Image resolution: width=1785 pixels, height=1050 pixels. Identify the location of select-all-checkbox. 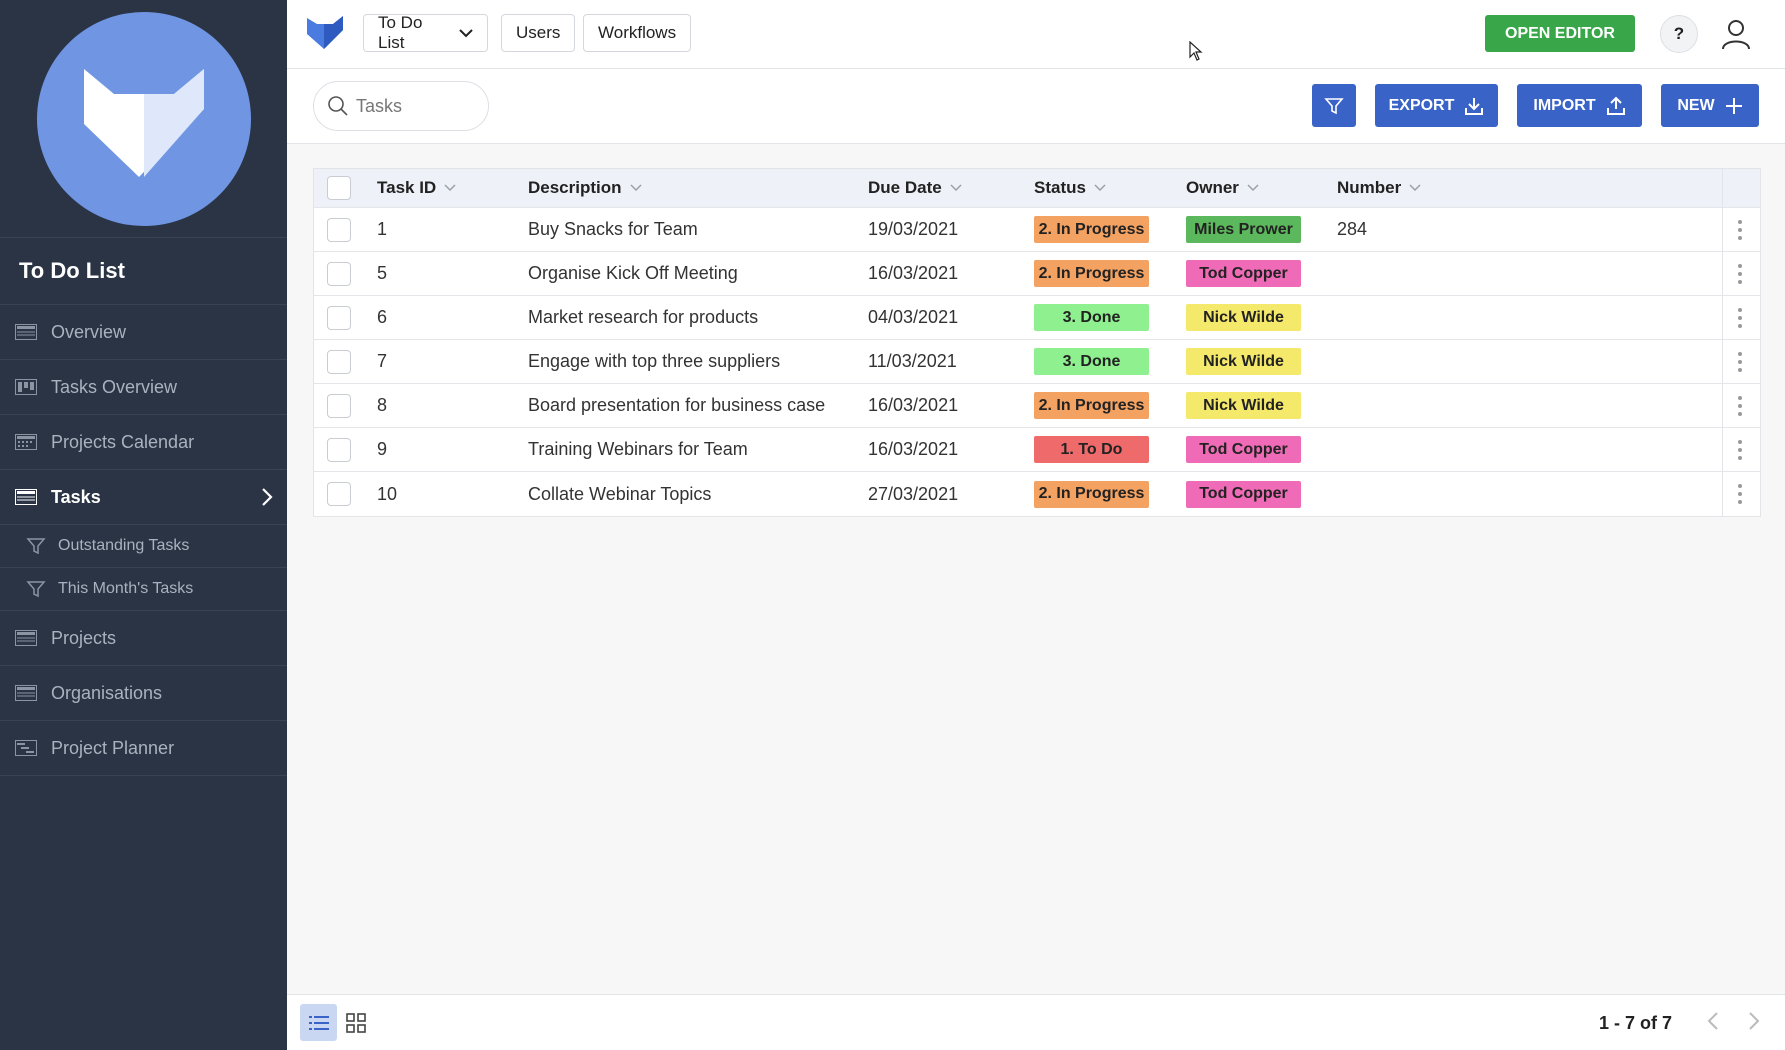
(339, 188).